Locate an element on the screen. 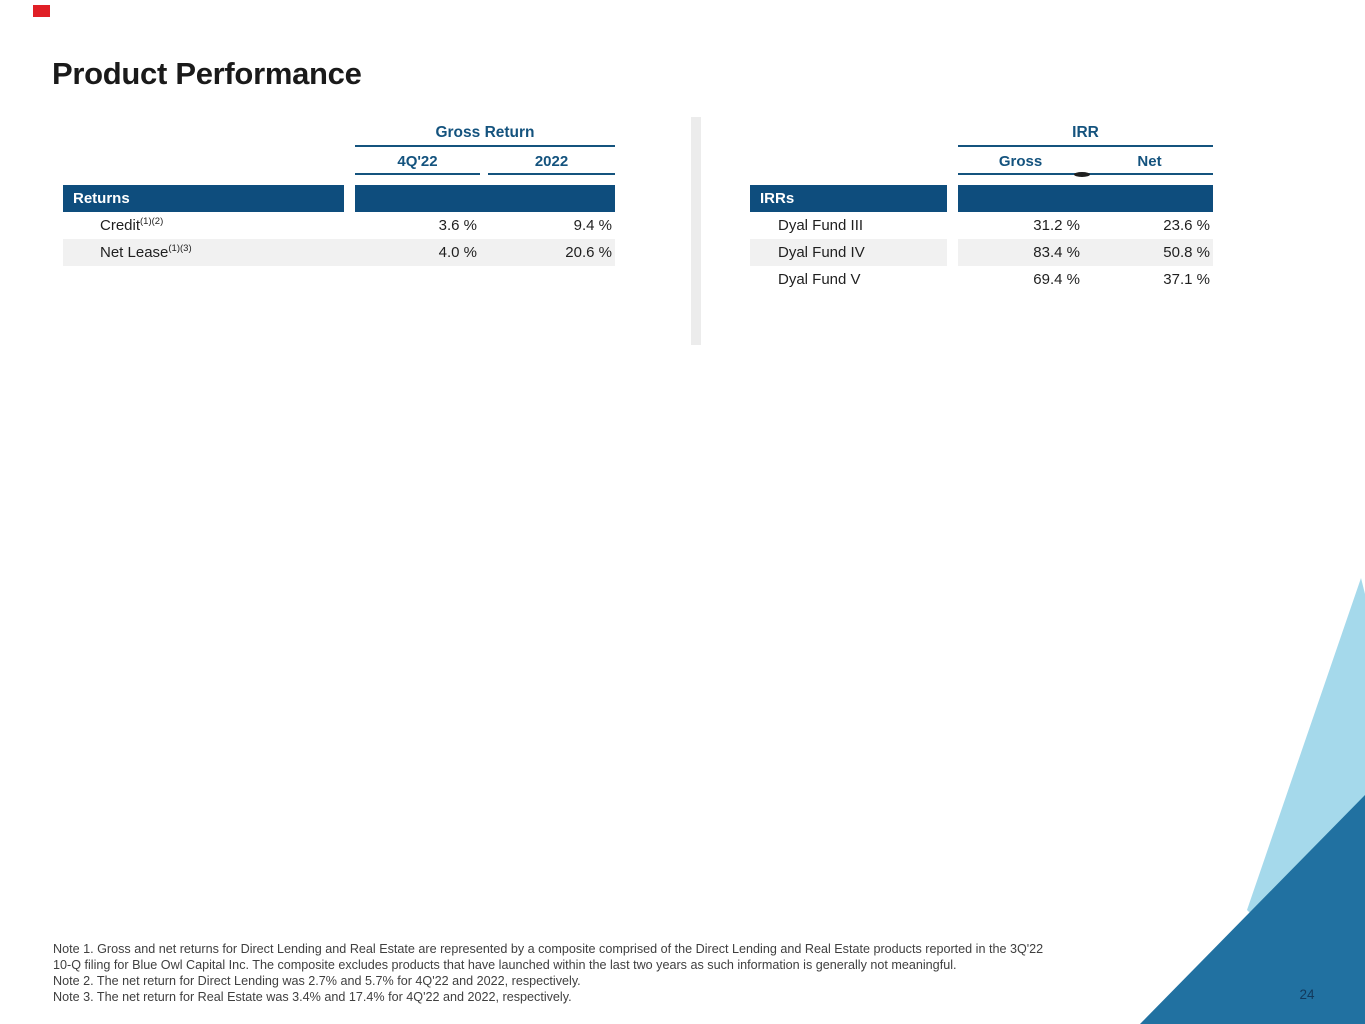 Image resolution: width=1365 pixels, height=1024 pixels. cell-dyal-iv-net: 50.8 % is located at coordinates (1186, 252).